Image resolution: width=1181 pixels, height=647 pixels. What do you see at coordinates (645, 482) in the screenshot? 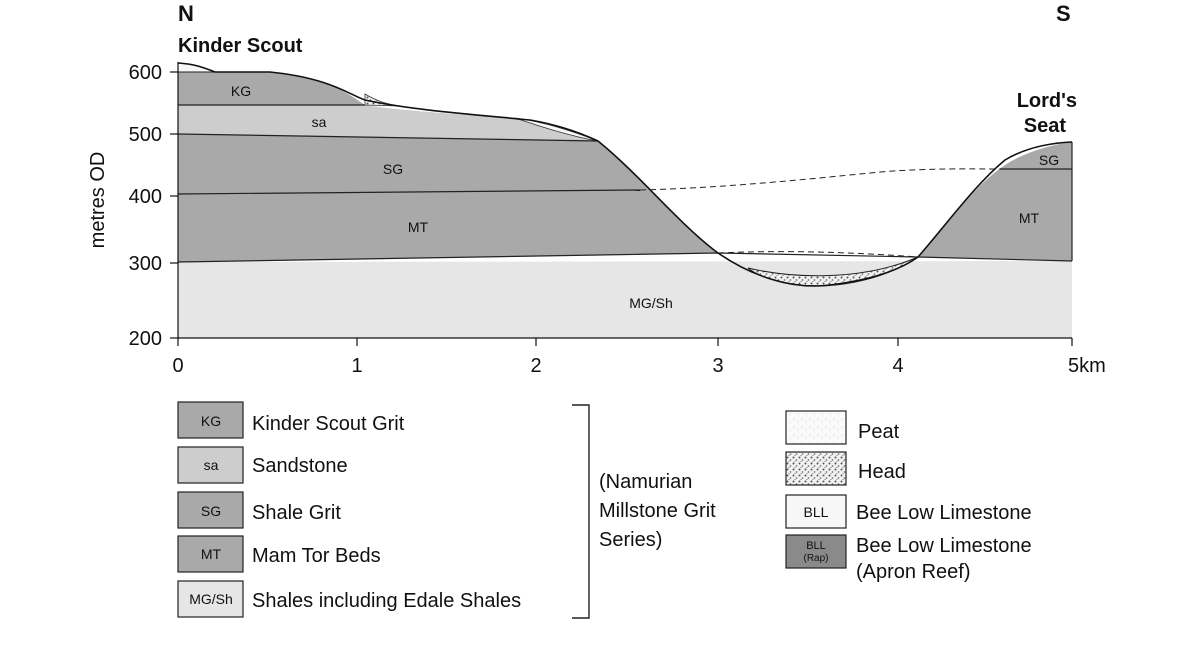
I see `bracket-note-line1: (Namurian` at bounding box center [645, 482].